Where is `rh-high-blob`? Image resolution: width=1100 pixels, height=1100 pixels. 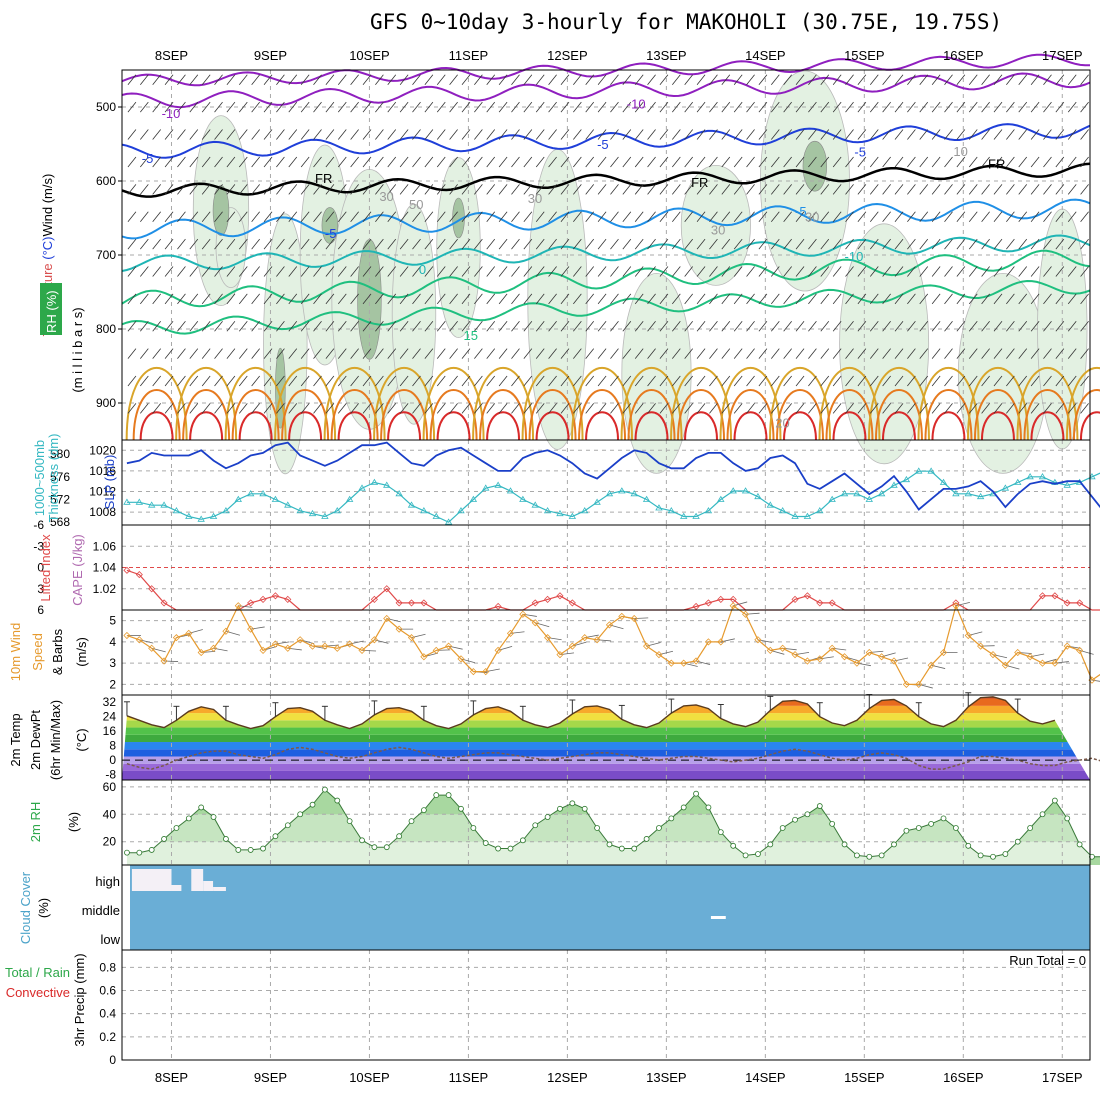
rh-high-blob is located at coordinates (815, 166).